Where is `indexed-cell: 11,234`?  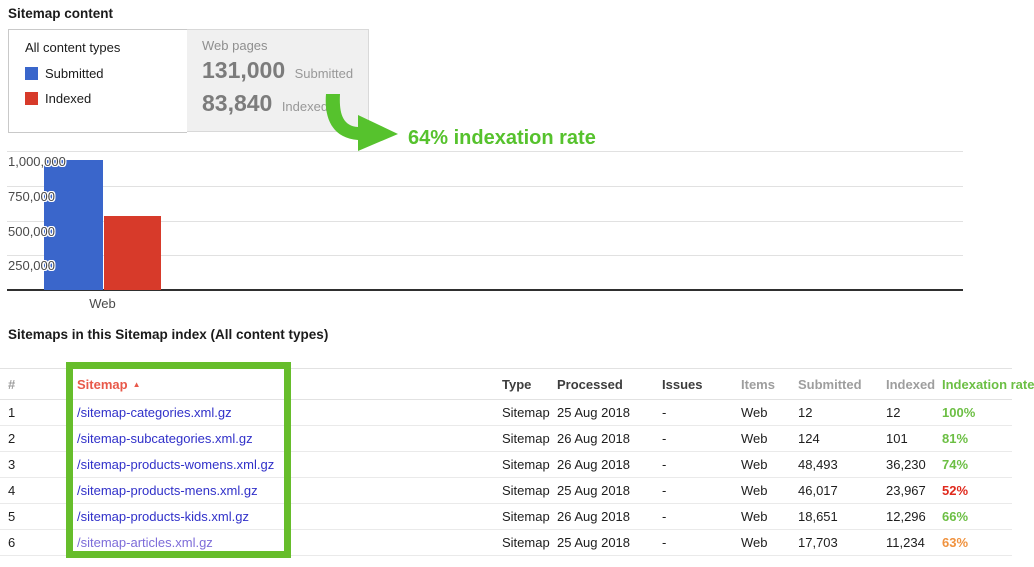
indexed-cell: 11,234 is located at coordinates (905, 542).